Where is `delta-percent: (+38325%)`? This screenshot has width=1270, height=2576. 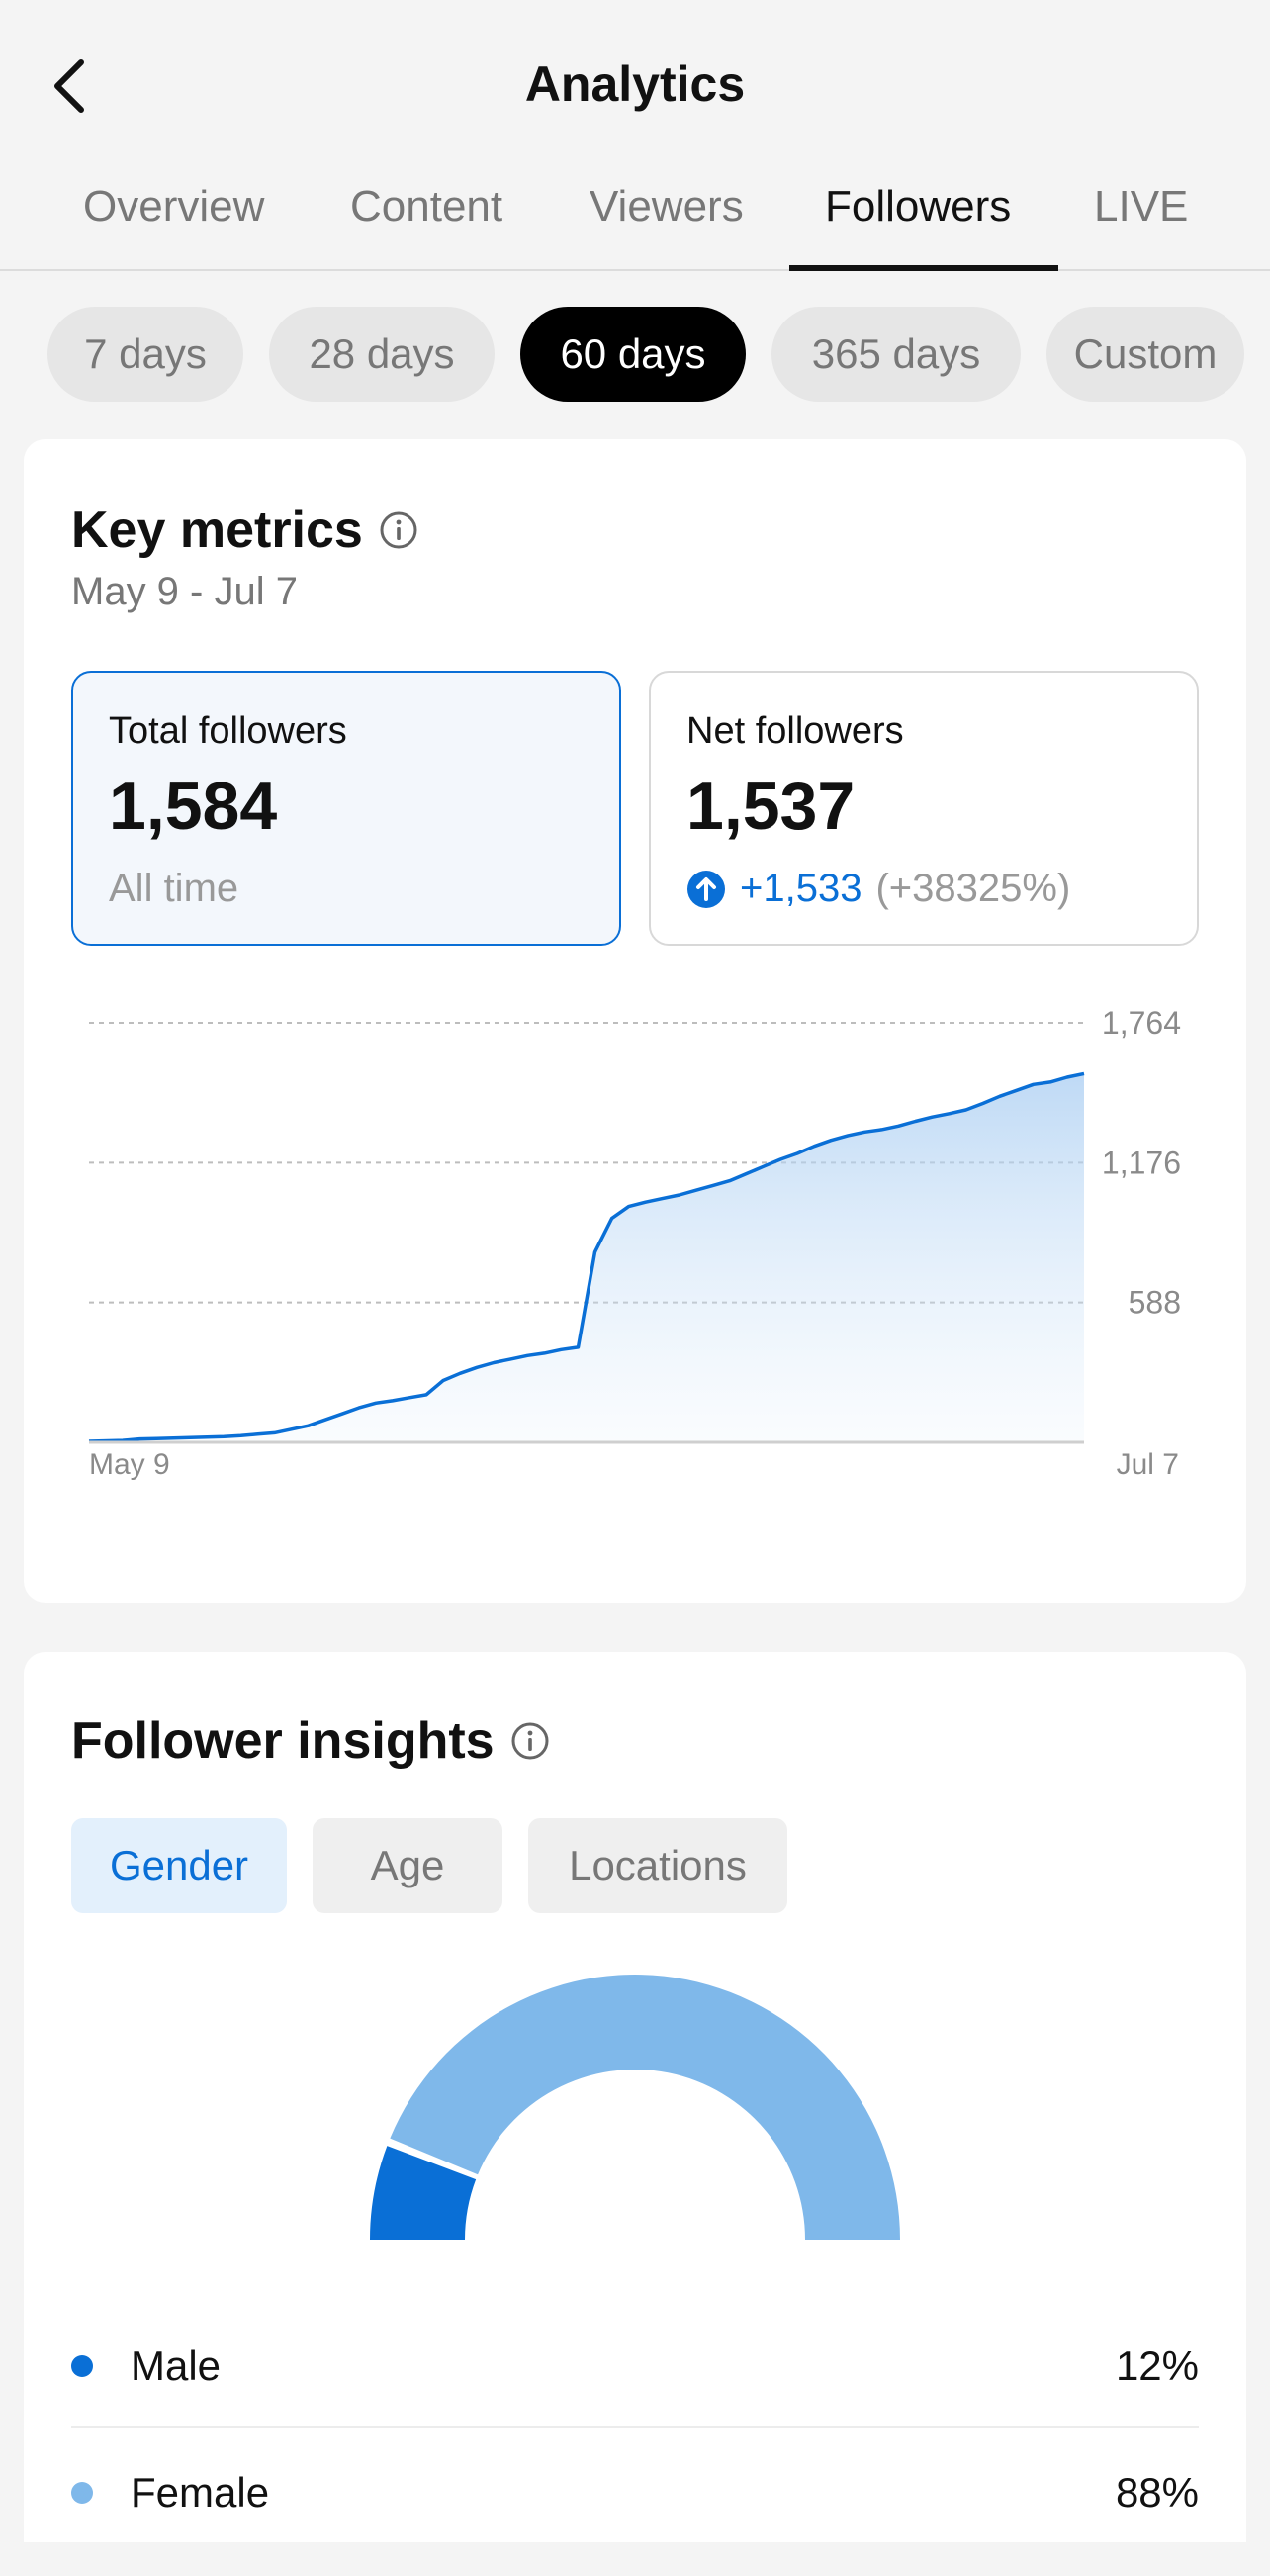 delta-percent: (+38325%) is located at coordinates (973, 889).